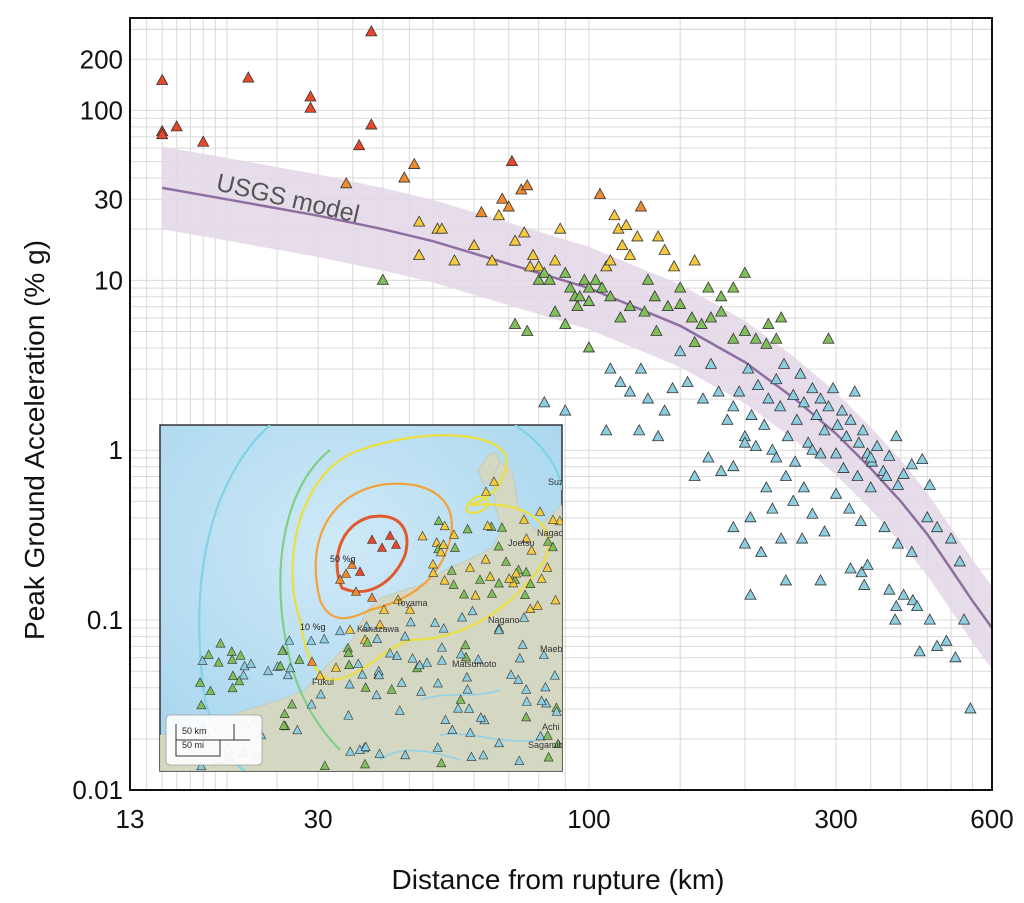  I want to click on city-label: Nagao, so click(550, 533).